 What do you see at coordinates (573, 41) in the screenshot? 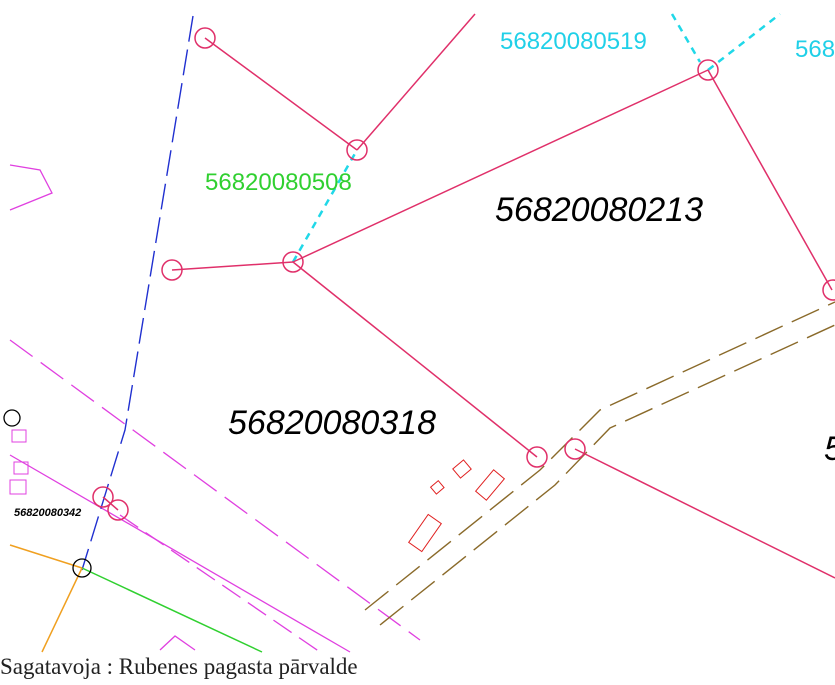
I see `map-label: 56820080519` at bounding box center [573, 41].